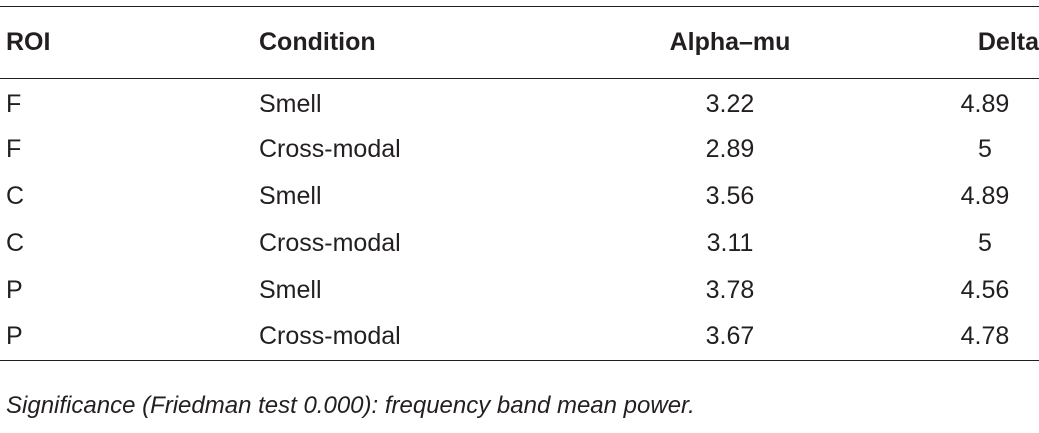 This screenshot has width=1039, height=433. I want to click on cell-alpha-mu: 2.89, so click(730, 148).